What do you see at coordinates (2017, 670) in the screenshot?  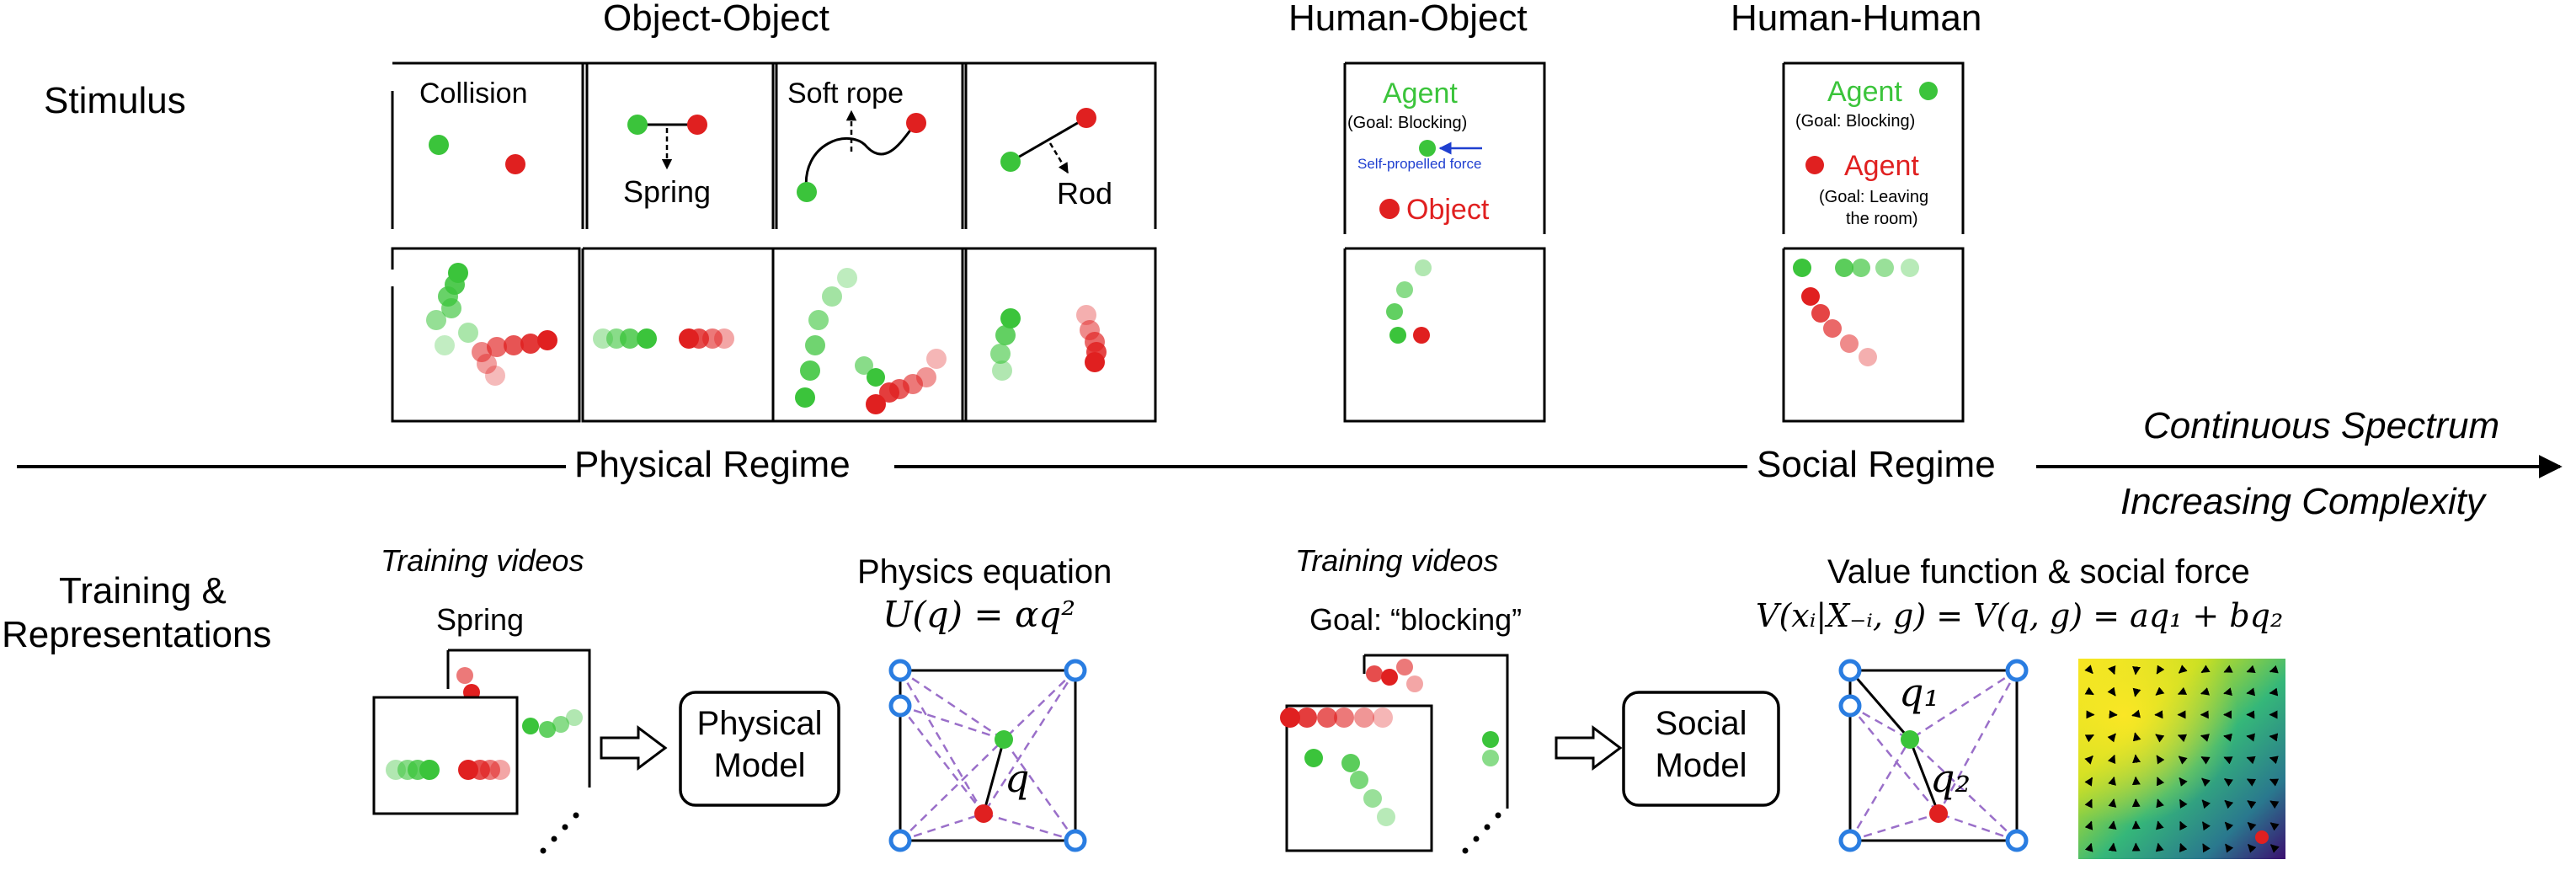 I see `social-corner-top-right` at bounding box center [2017, 670].